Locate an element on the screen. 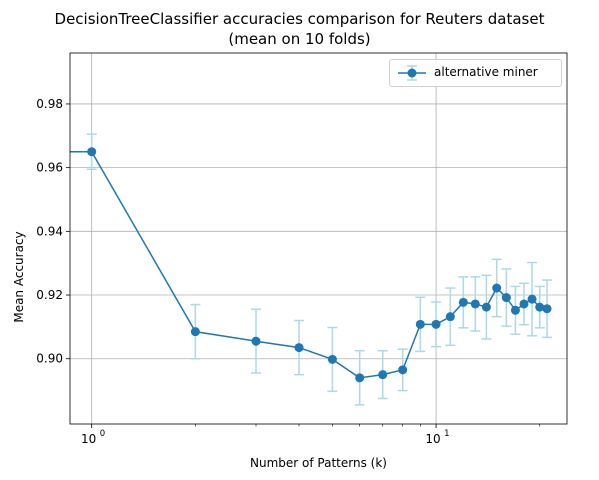 This screenshot has height=480, width=599. y-axis-label: Mean Accuracy is located at coordinates (19, 277).